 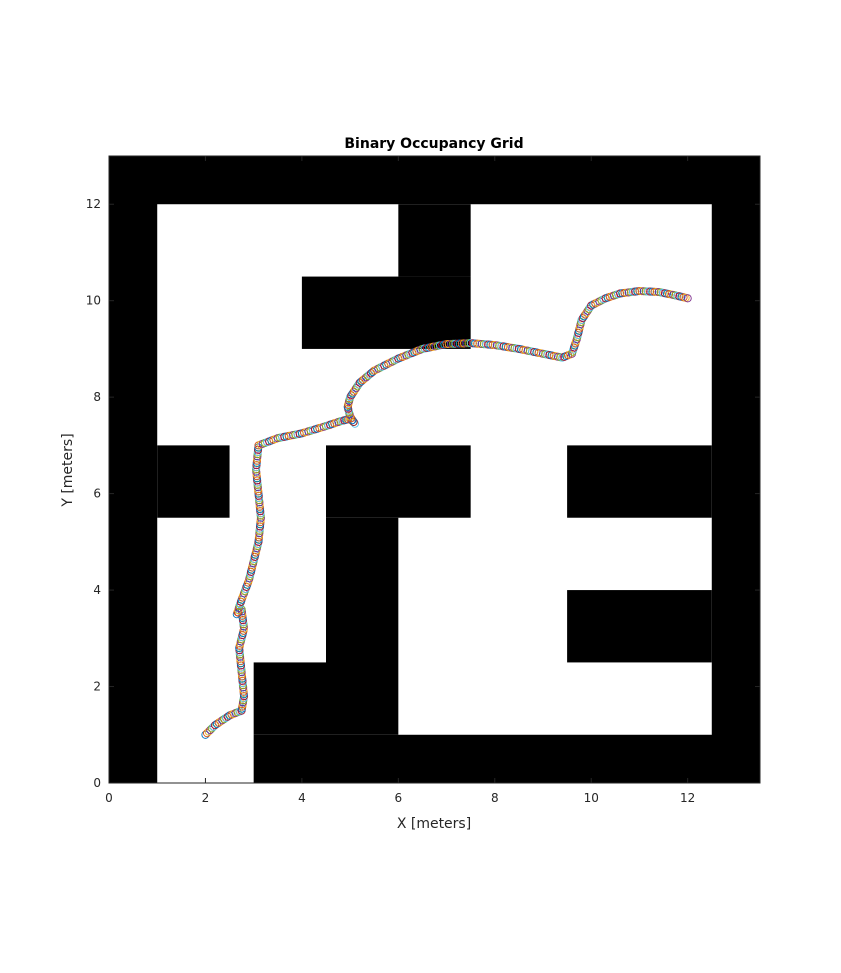 What do you see at coordinates (399, 798) in the screenshot?
I see `x-tick-label: 6` at bounding box center [399, 798].